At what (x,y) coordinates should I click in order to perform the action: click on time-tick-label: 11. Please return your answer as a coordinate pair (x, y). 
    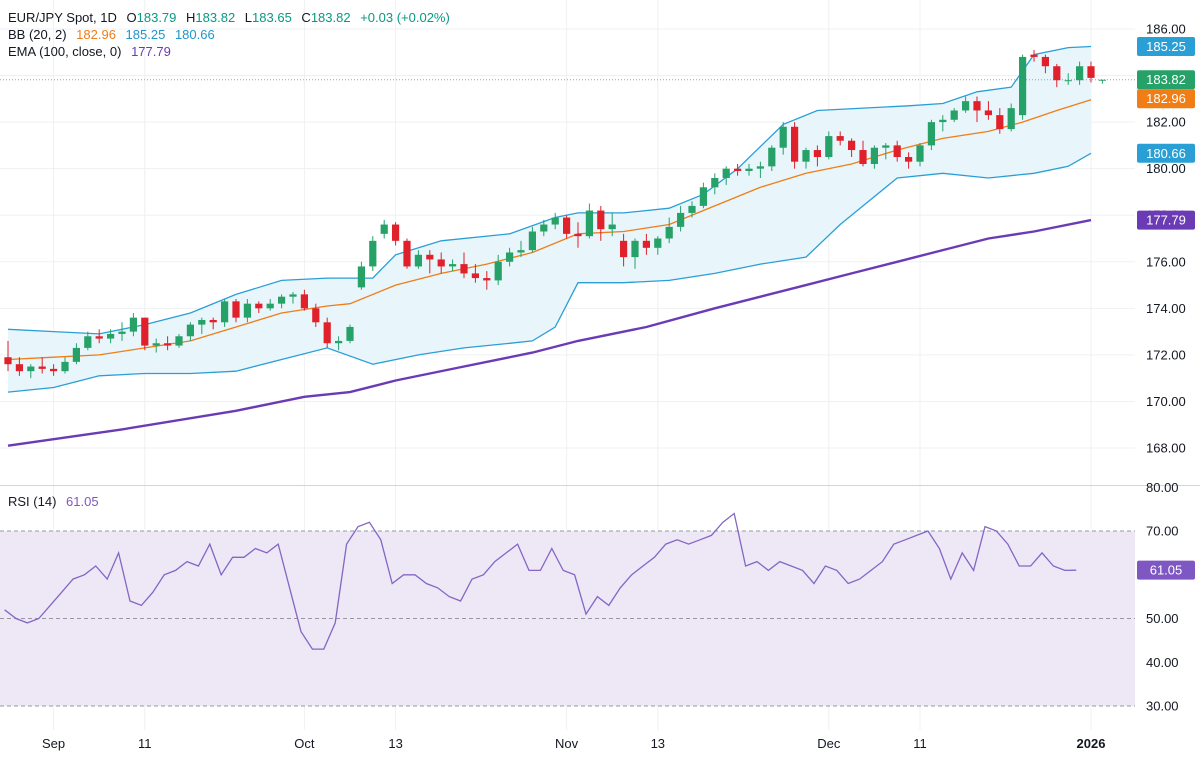
    Looking at the image, I should click on (920, 743).